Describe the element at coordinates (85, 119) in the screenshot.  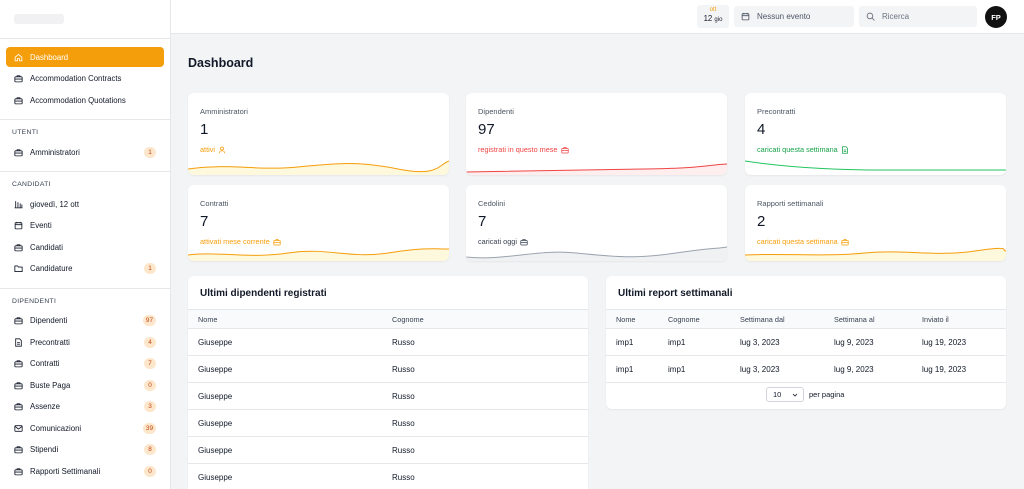
I see `divider` at that location.